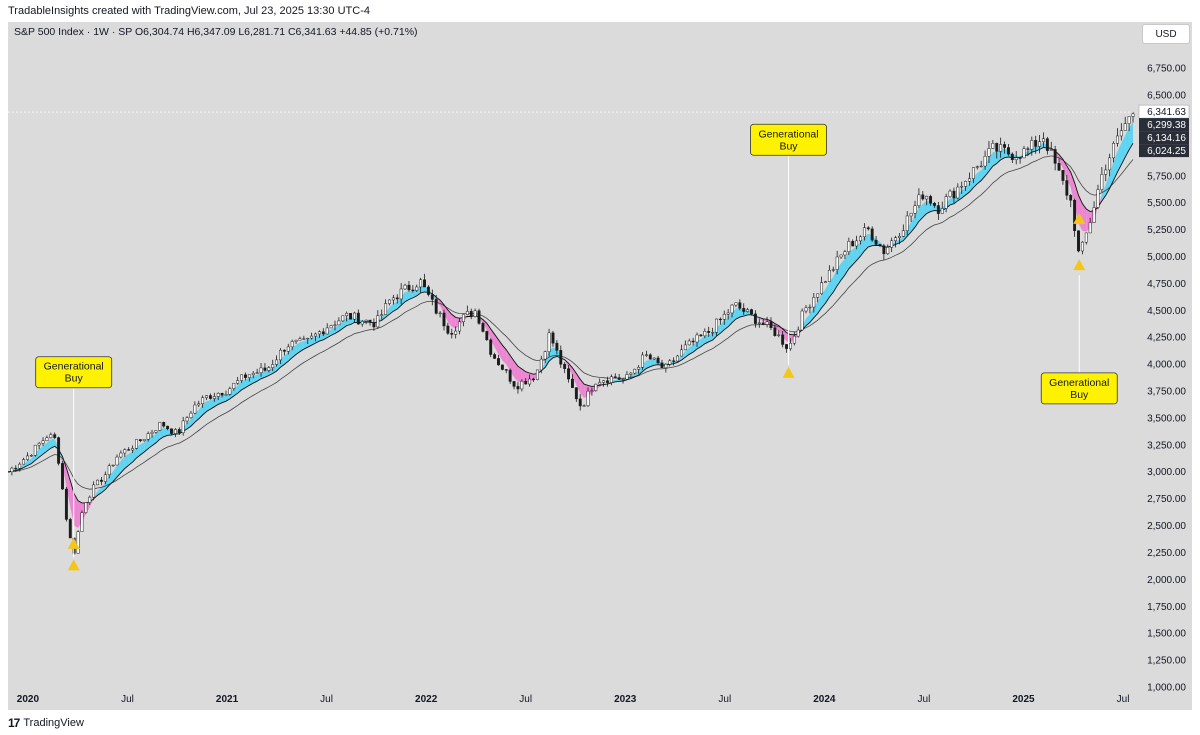 This screenshot has width=1200, height=735. Describe the element at coordinates (1166, 634) in the screenshot. I see `y-tick-label: 1,500.00` at that location.